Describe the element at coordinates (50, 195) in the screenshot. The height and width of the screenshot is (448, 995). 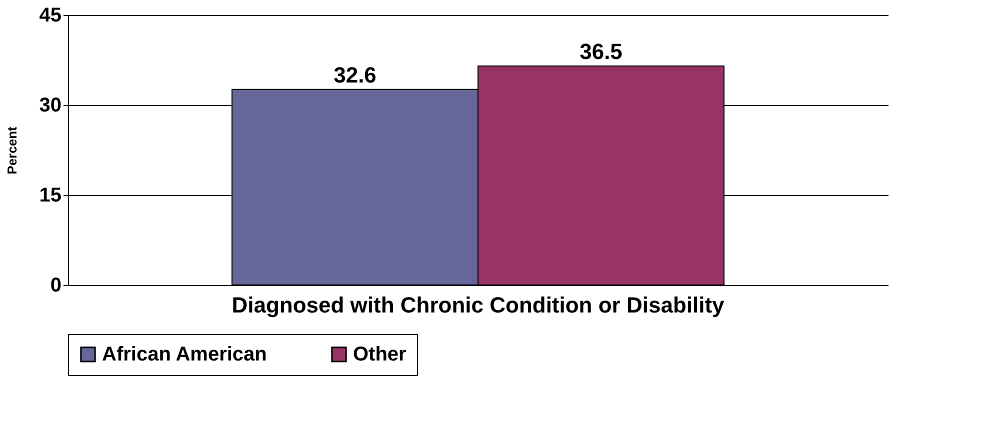
I see `y-tick-label: 15` at that location.